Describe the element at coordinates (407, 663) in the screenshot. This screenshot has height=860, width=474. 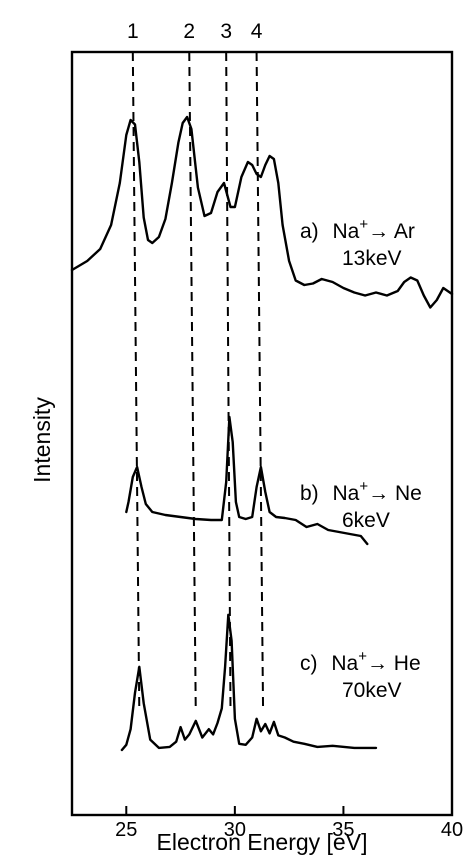
I see `series-label-part: He` at that location.